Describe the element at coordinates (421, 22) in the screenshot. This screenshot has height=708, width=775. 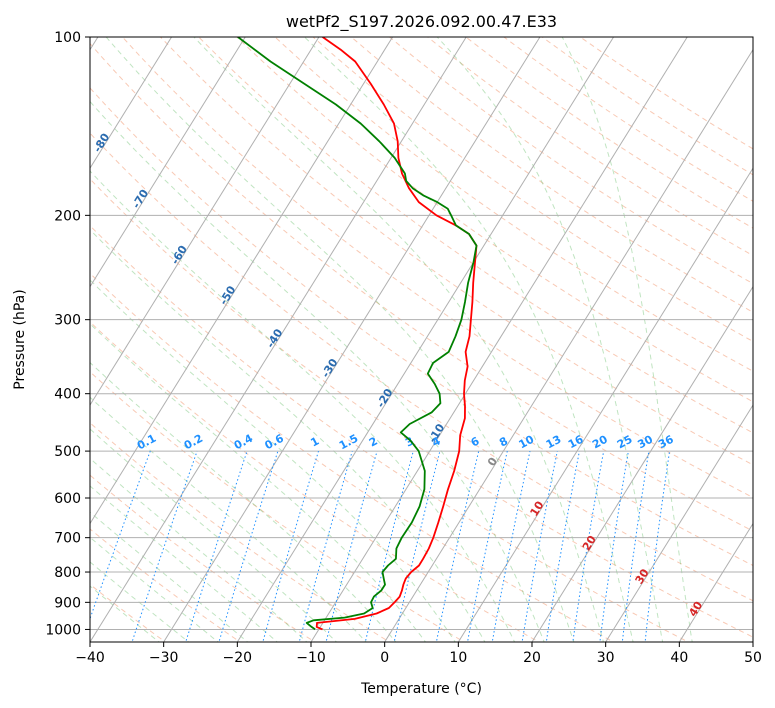
I see `chart-title: wetPf2_S197.2026.092.00.47.E33` at that location.